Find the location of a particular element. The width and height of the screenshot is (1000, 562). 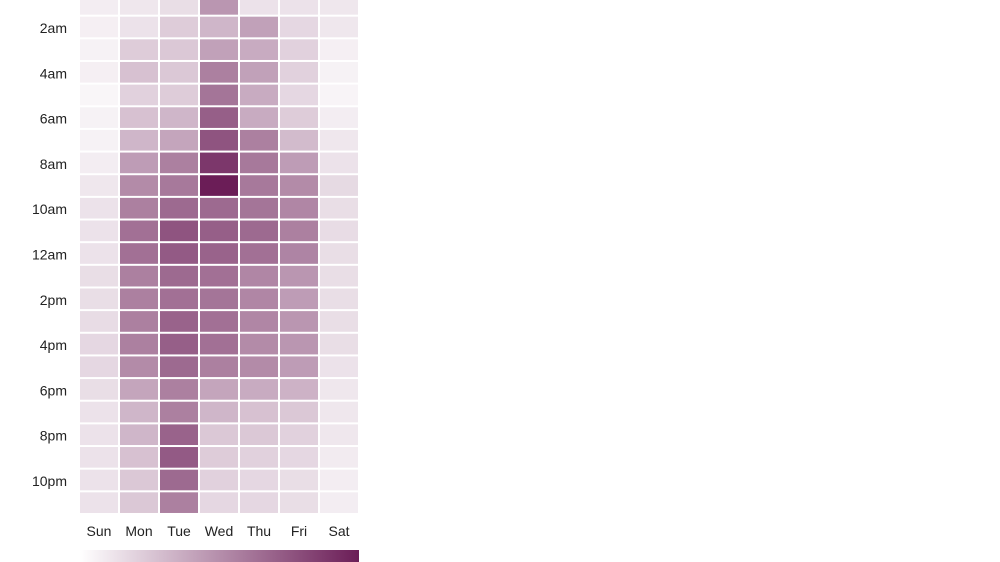

y-tick-label: 12am is located at coordinates (49, 255).